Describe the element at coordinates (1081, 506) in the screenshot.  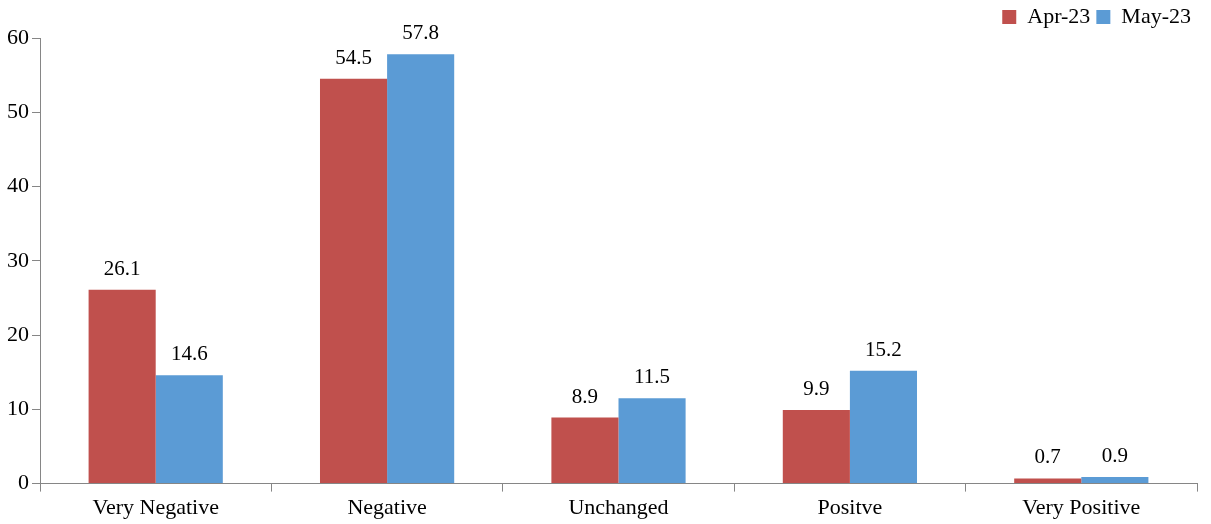
I see `x-tick-label: Very Positive` at that location.